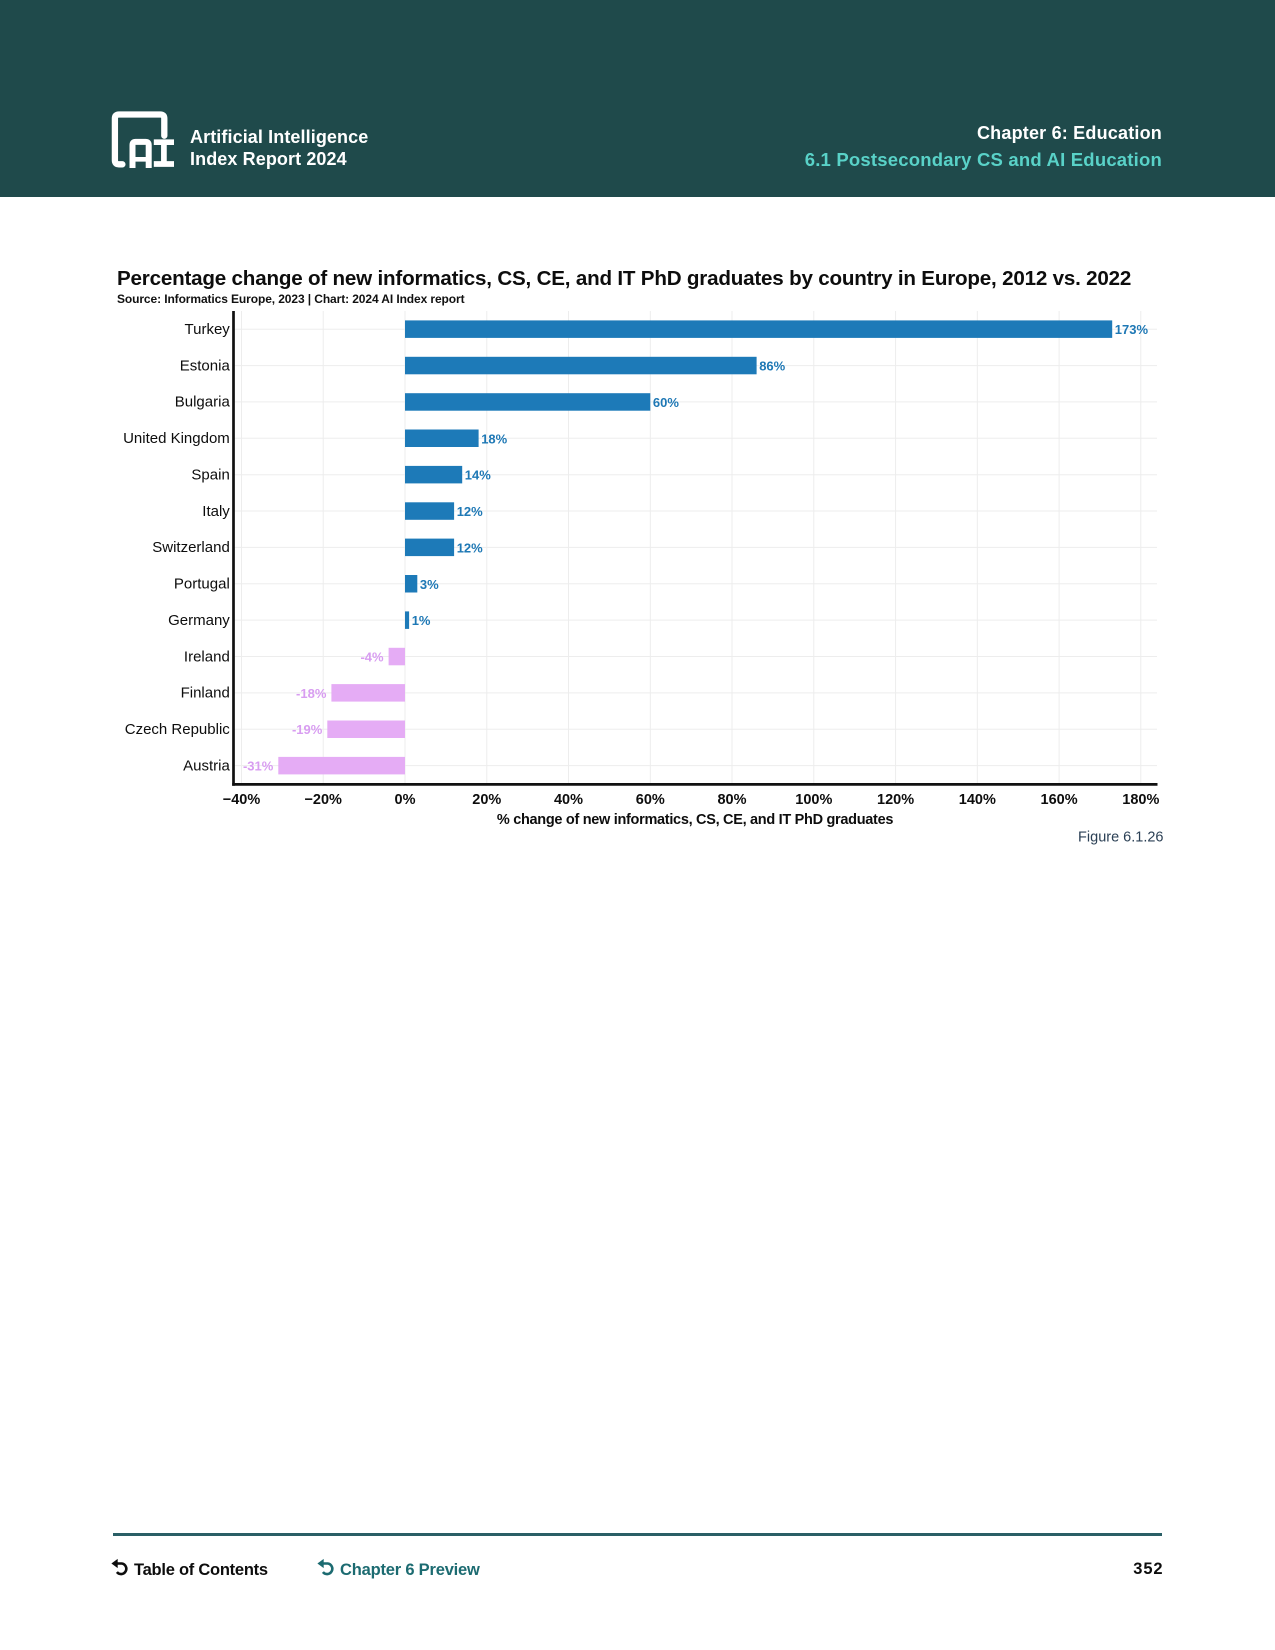 This screenshot has height=1650, width=1275. I want to click on svg-text: -4%, so click(372, 657).